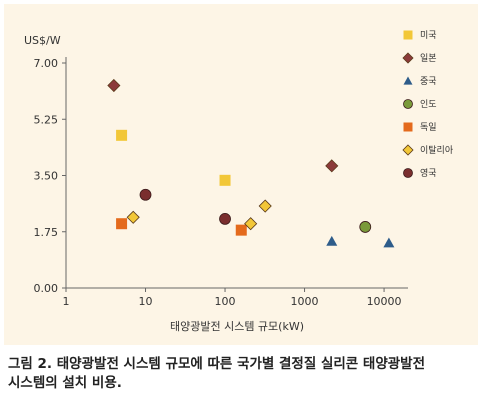  I want to click on y-tick-label: 5.25, so click(46, 119).